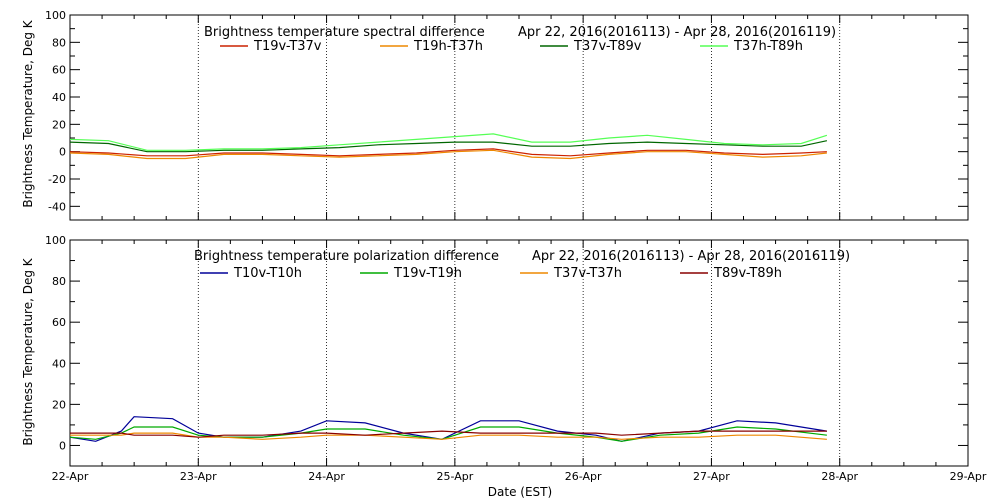  Describe the element at coordinates (28, 113) in the screenshot. I see `panel1-ylabel: Brightness Temperature, Deg K` at that location.